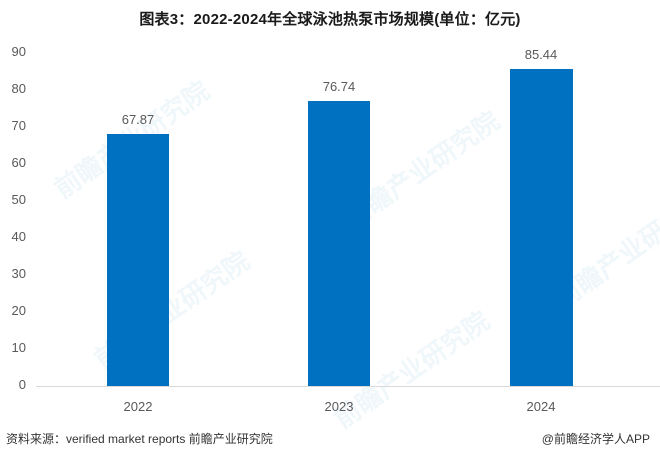 The image size is (660, 456). I want to click on x-tick-label: 2022, so click(138, 406).